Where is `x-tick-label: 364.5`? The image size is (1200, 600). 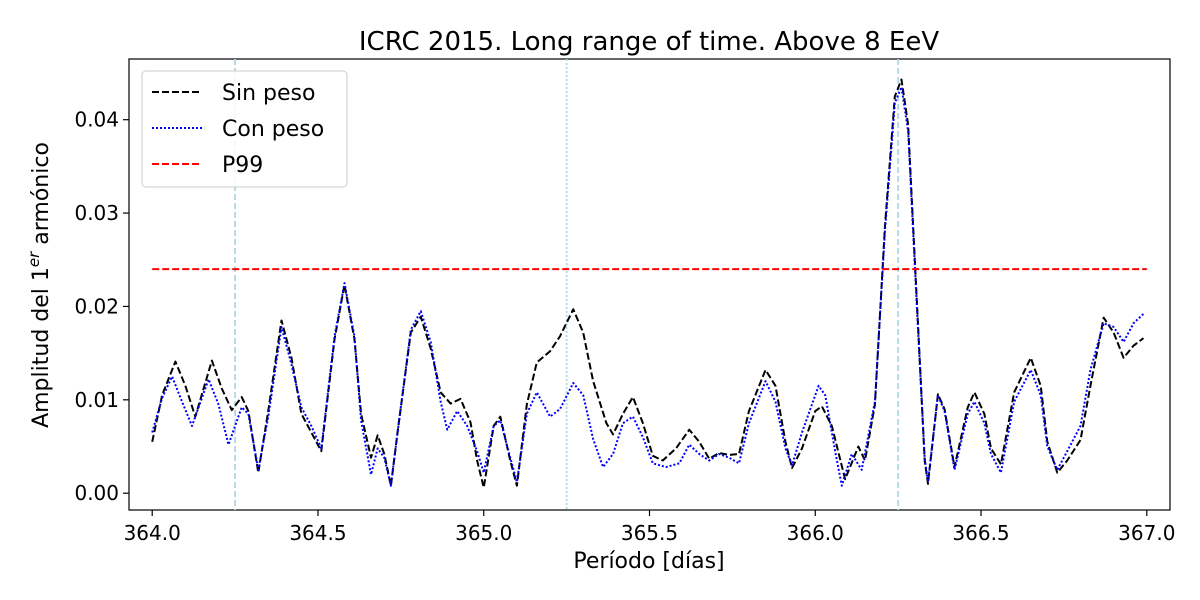 x-tick-label: 364.5 is located at coordinates (317, 533).